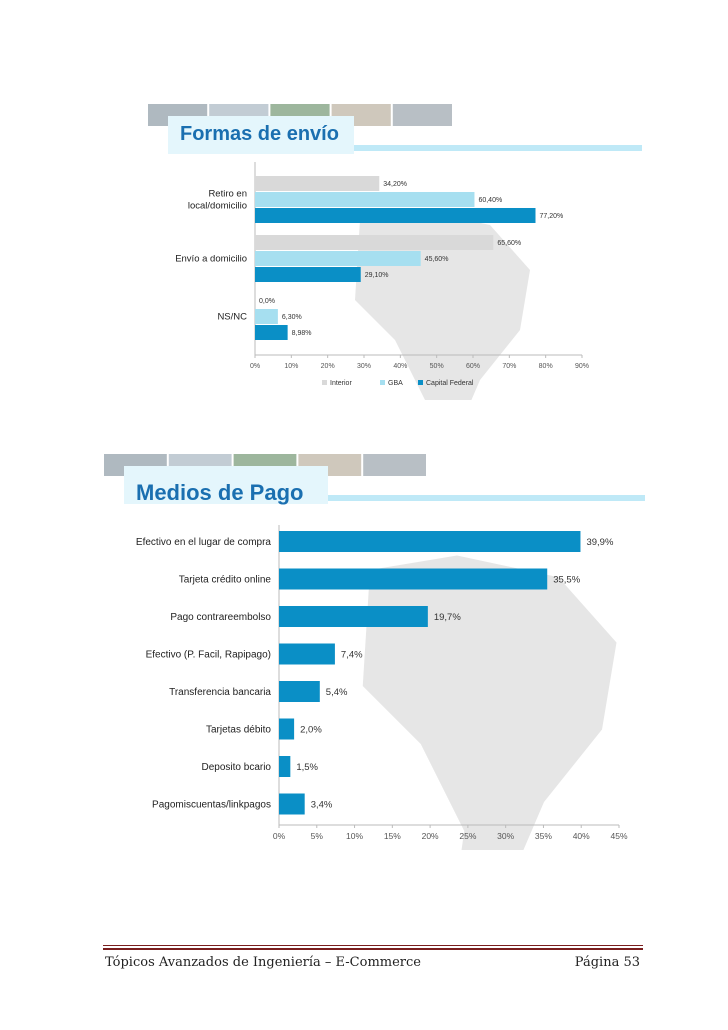  Describe the element at coordinates (618, 836) in the screenshot. I see `x-tick-label: 45%` at that location.